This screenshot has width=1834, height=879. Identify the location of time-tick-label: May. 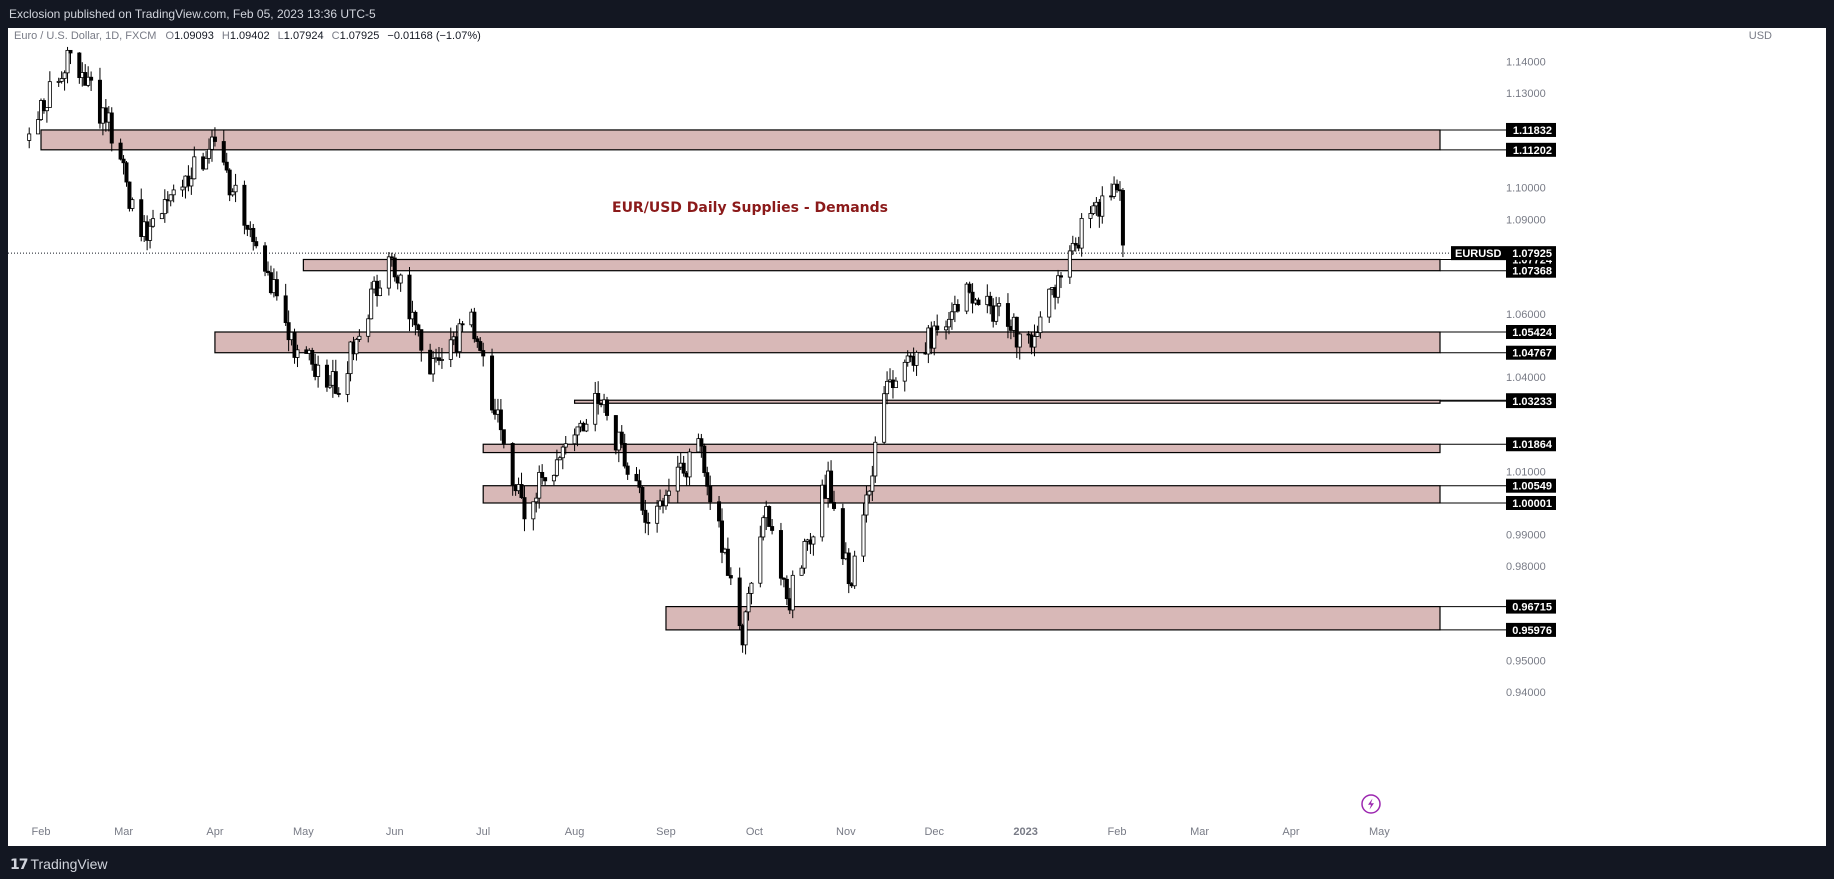
(1379, 832).